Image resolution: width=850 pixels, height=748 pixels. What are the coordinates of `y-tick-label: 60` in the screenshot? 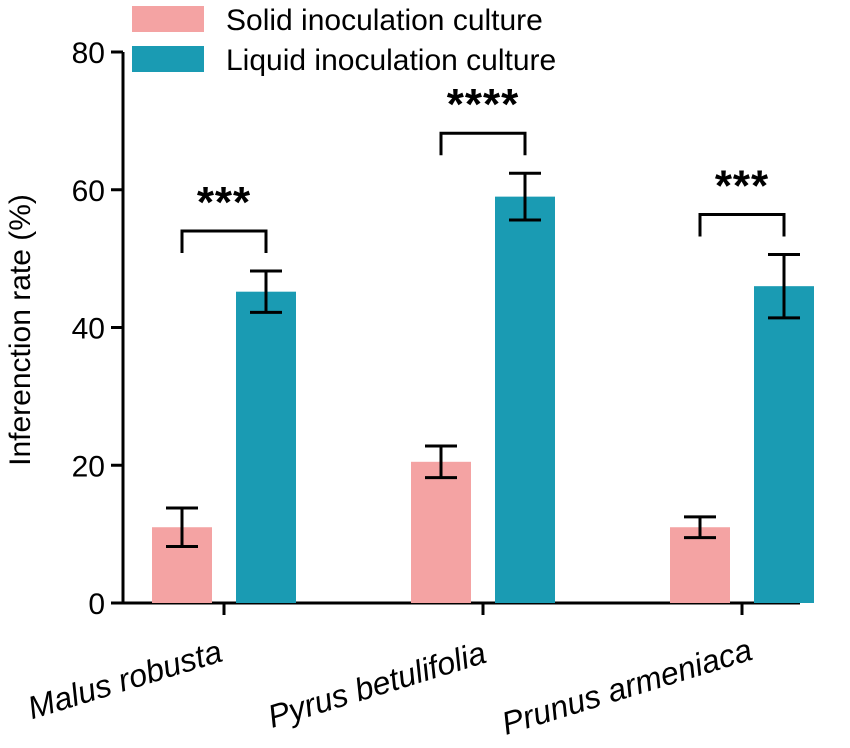 It's located at (88, 191).